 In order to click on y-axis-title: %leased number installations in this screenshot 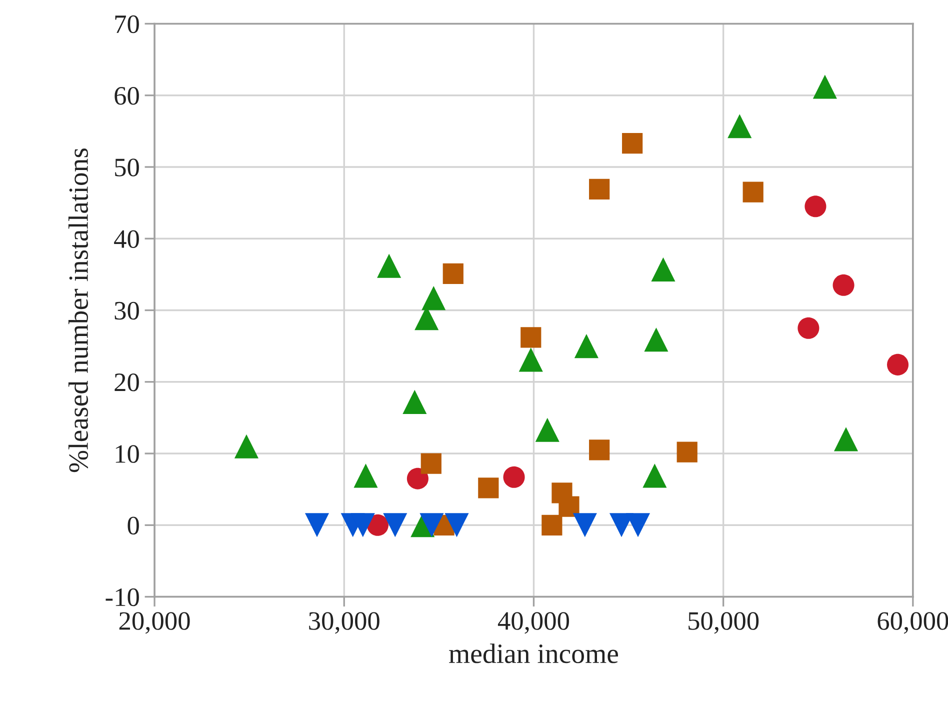, I will do `click(78, 310)`.